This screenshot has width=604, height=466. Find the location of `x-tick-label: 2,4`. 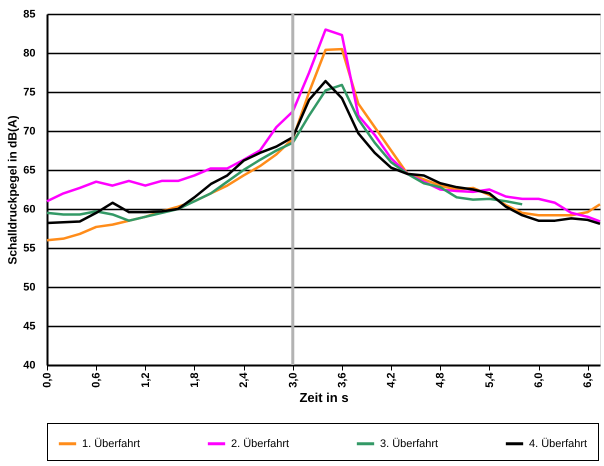

x-tick-label: 2,4 is located at coordinates (244, 380).